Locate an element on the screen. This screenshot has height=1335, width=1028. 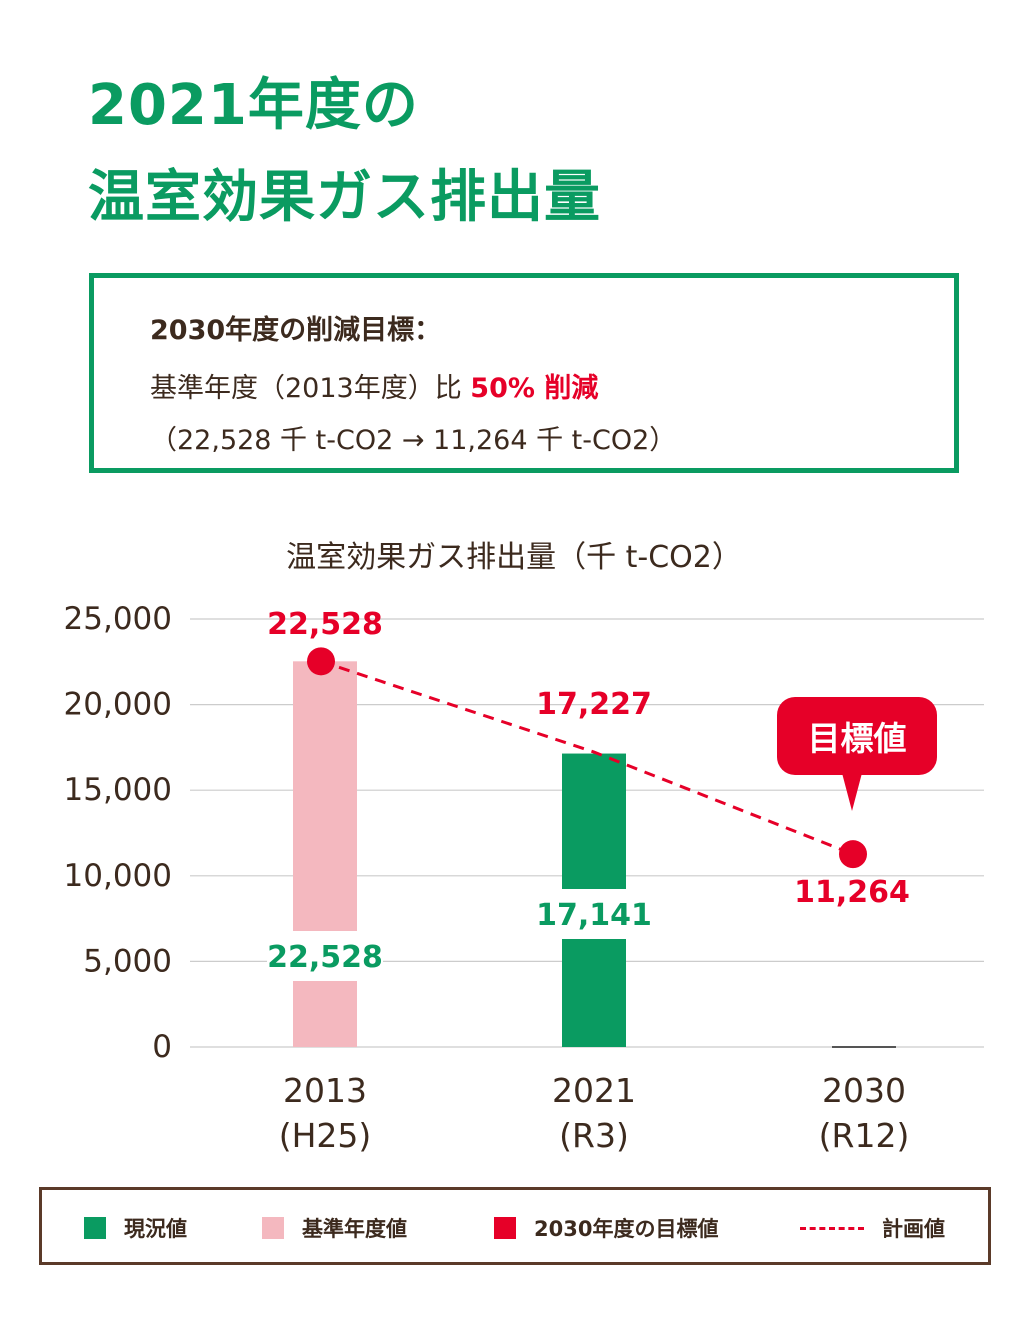
legend-label-target: 2030年度の目標値 is located at coordinates (626, 1229).